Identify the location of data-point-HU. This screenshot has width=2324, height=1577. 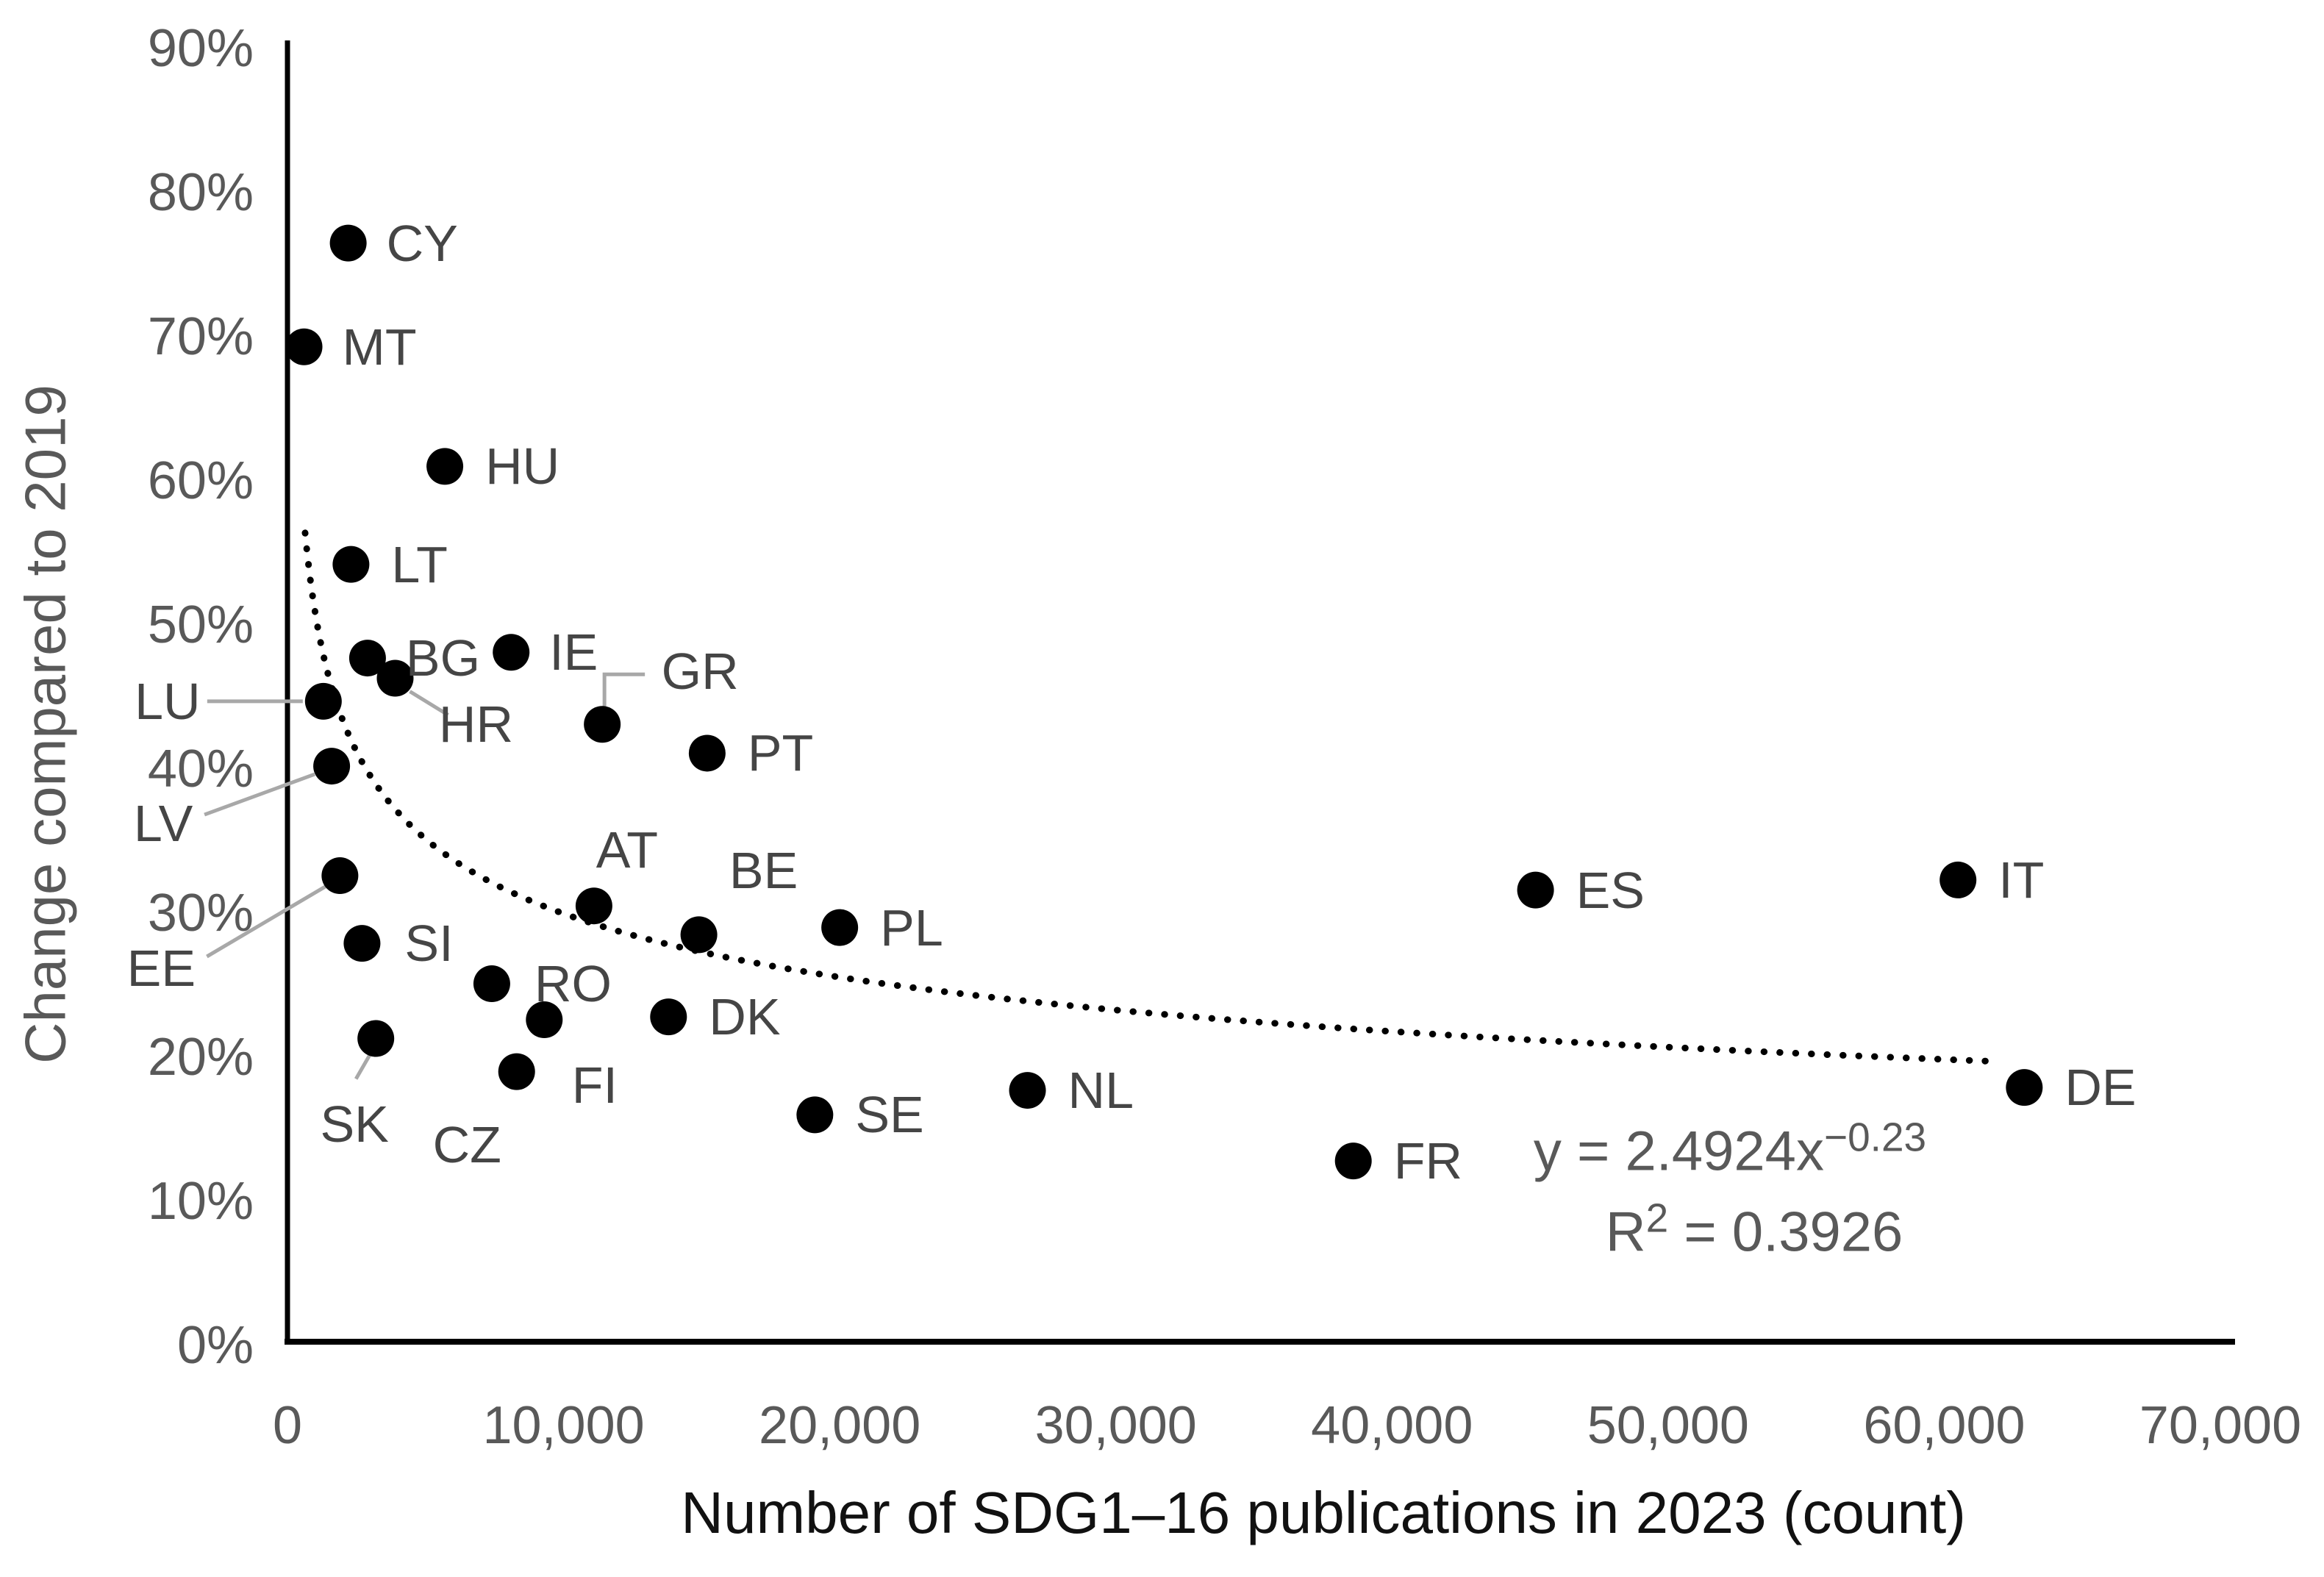
(445, 466).